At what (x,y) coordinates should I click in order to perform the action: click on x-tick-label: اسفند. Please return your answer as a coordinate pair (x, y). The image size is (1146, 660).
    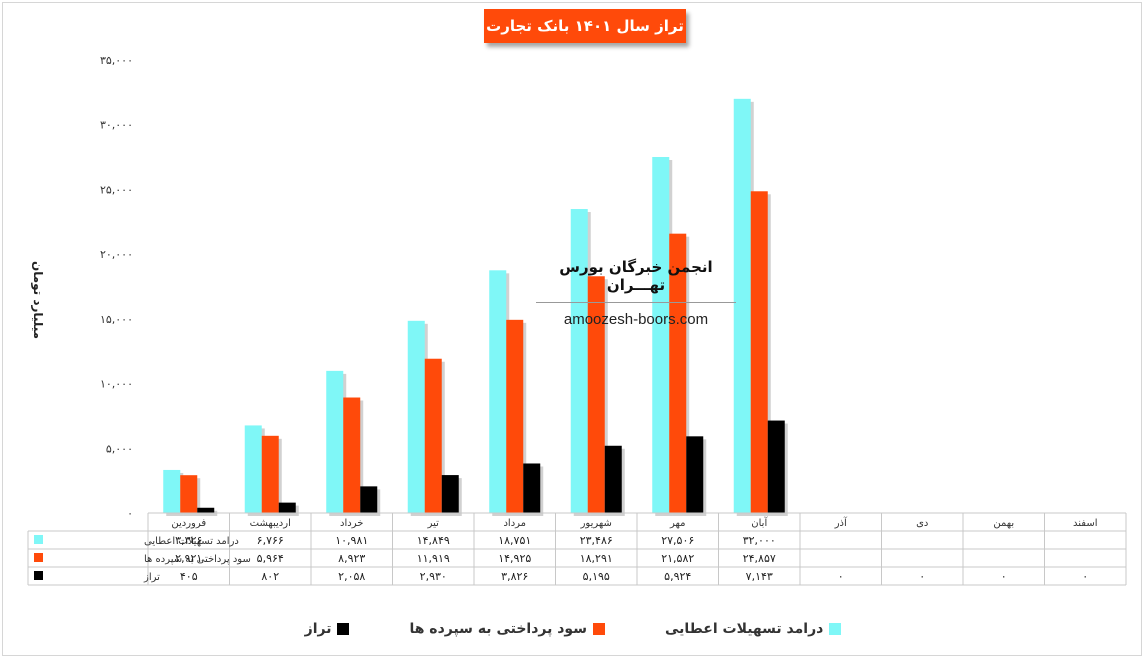
    Looking at the image, I should click on (1085, 523).